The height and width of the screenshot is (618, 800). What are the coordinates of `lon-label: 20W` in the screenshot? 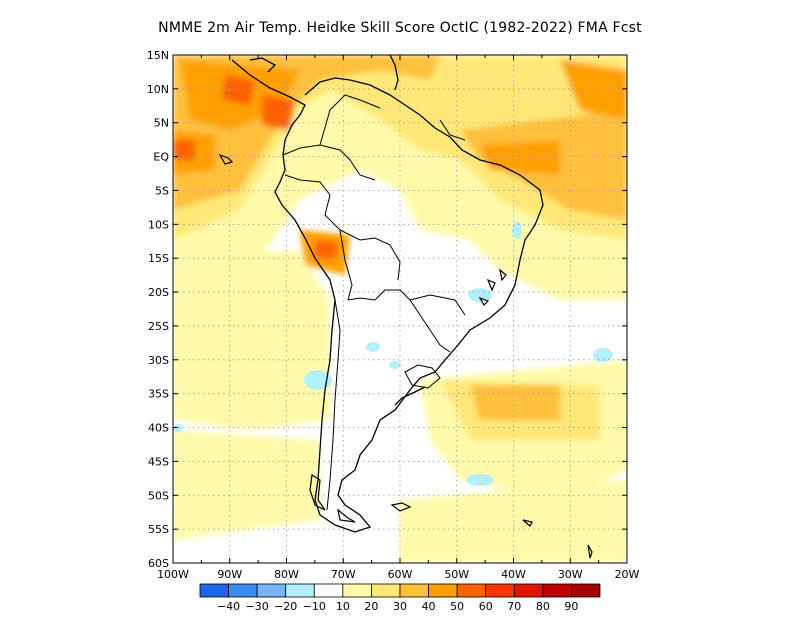 It's located at (627, 574).